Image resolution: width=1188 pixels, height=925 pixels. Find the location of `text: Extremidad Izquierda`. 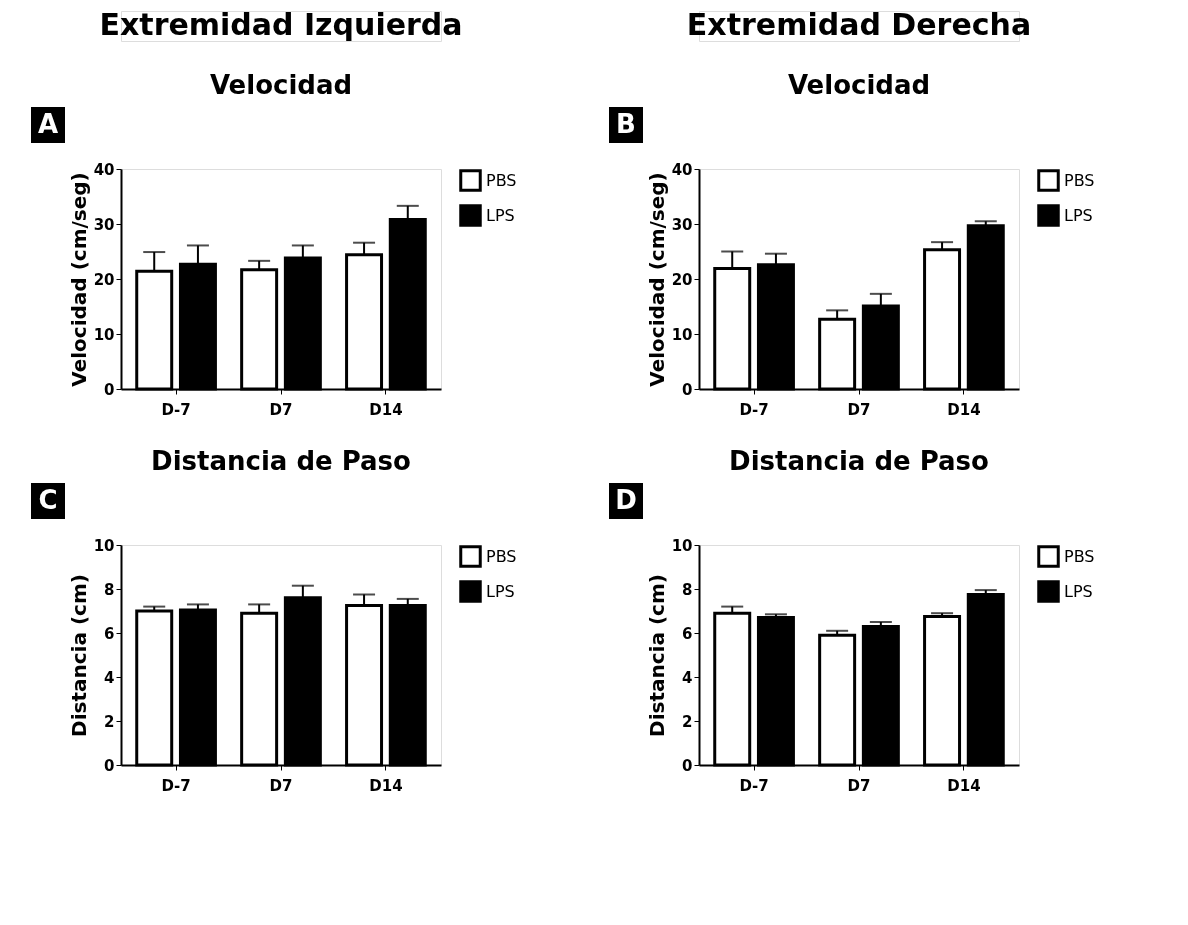

text: Extremidad Izquierda is located at coordinates (281, 24).